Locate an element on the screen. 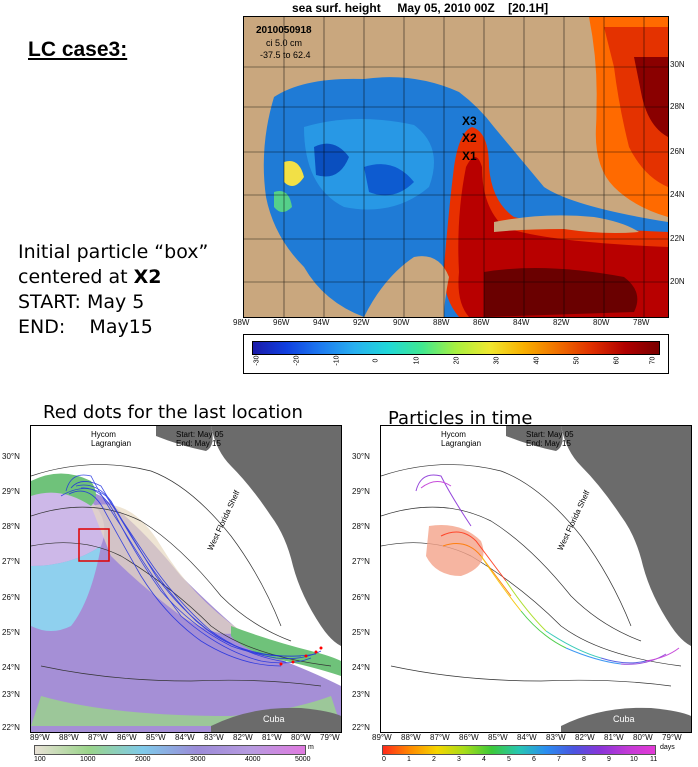 The image size is (698, 767). right-lat-tick: 29°N is located at coordinates (361, 491).